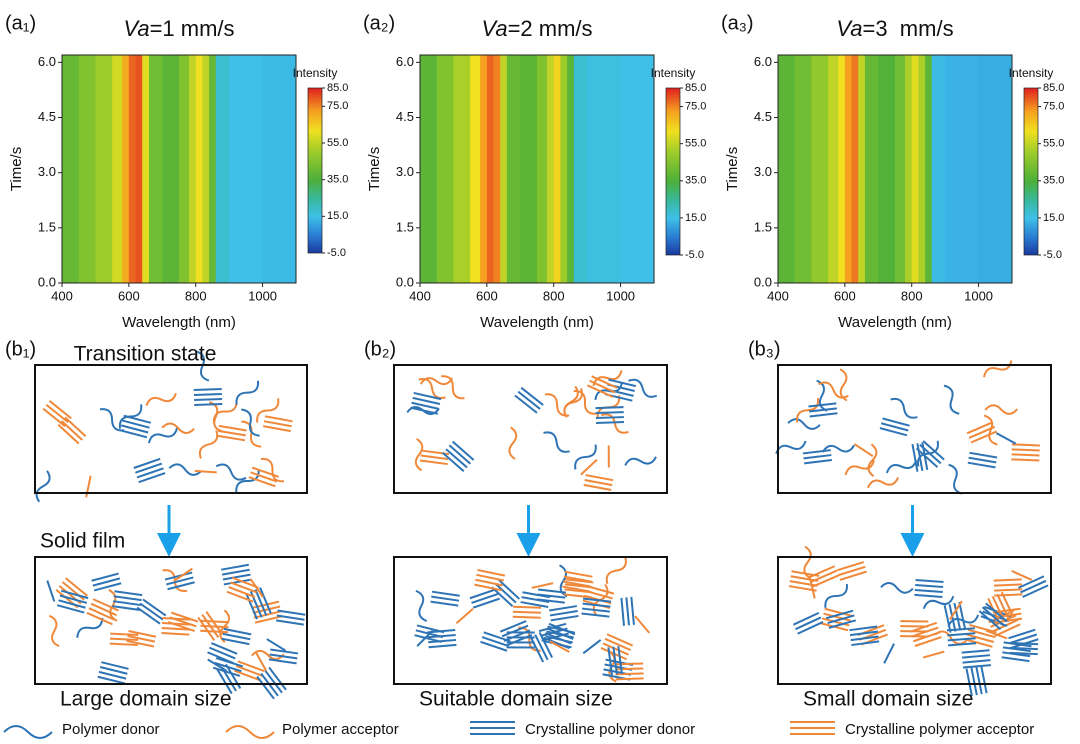  I want to click on y-tick-label: 0.0, so click(405, 281).